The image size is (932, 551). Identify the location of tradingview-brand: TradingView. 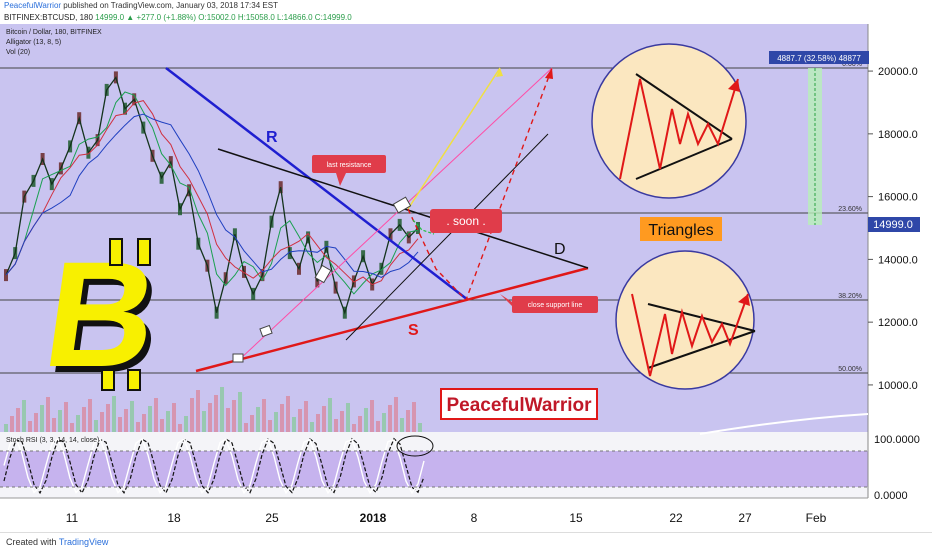
(83, 542).